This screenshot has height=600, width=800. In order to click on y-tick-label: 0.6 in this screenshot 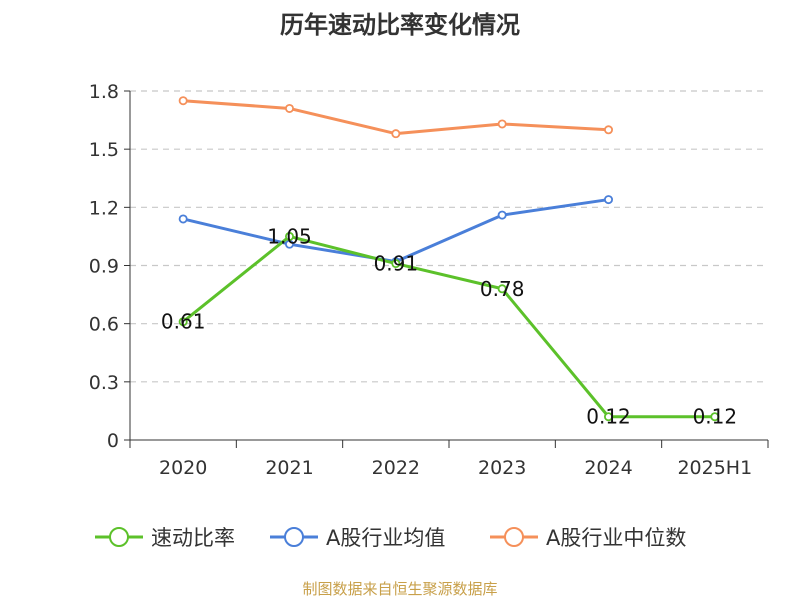, I will do `click(104, 325)`.